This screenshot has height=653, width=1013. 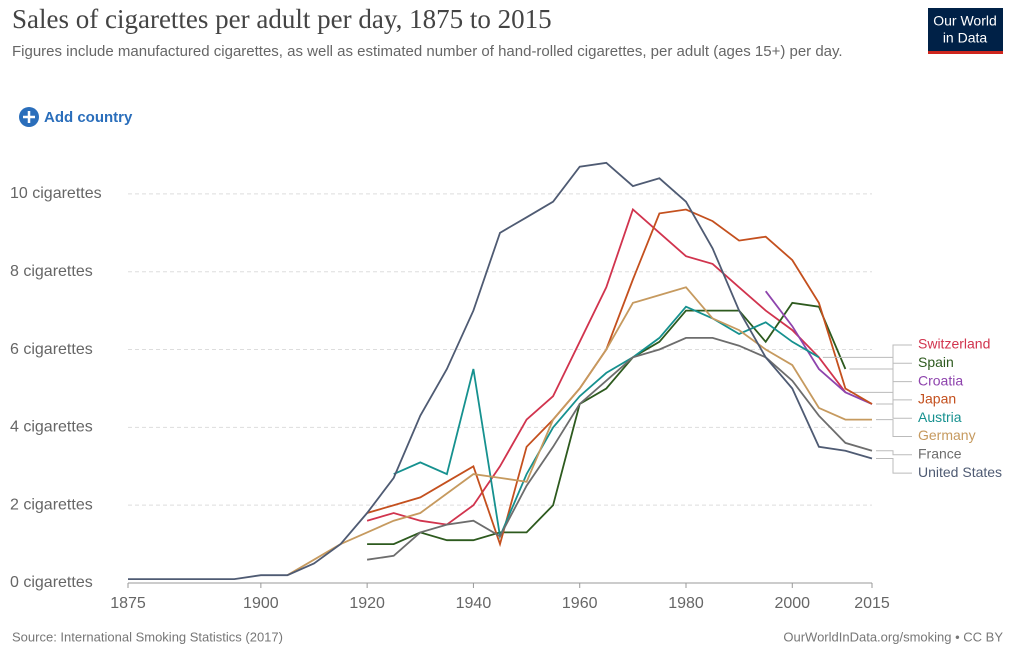 What do you see at coordinates (872, 603) in the screenshot?
I see `x-tick-label: 2015` at bounding box center [872, 603].